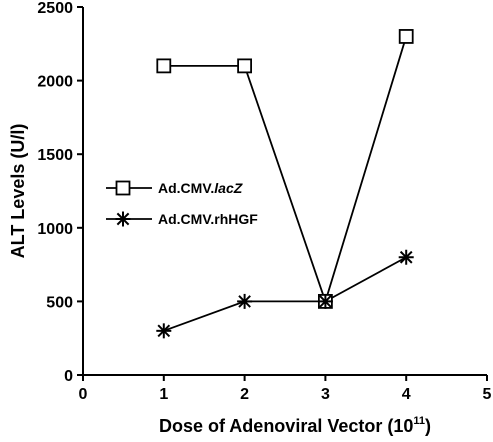  What do you see at coordinates (228, 188) in the screenshot?
I see `legend-label-italic: lacZ` at bounding box center [228, 188].